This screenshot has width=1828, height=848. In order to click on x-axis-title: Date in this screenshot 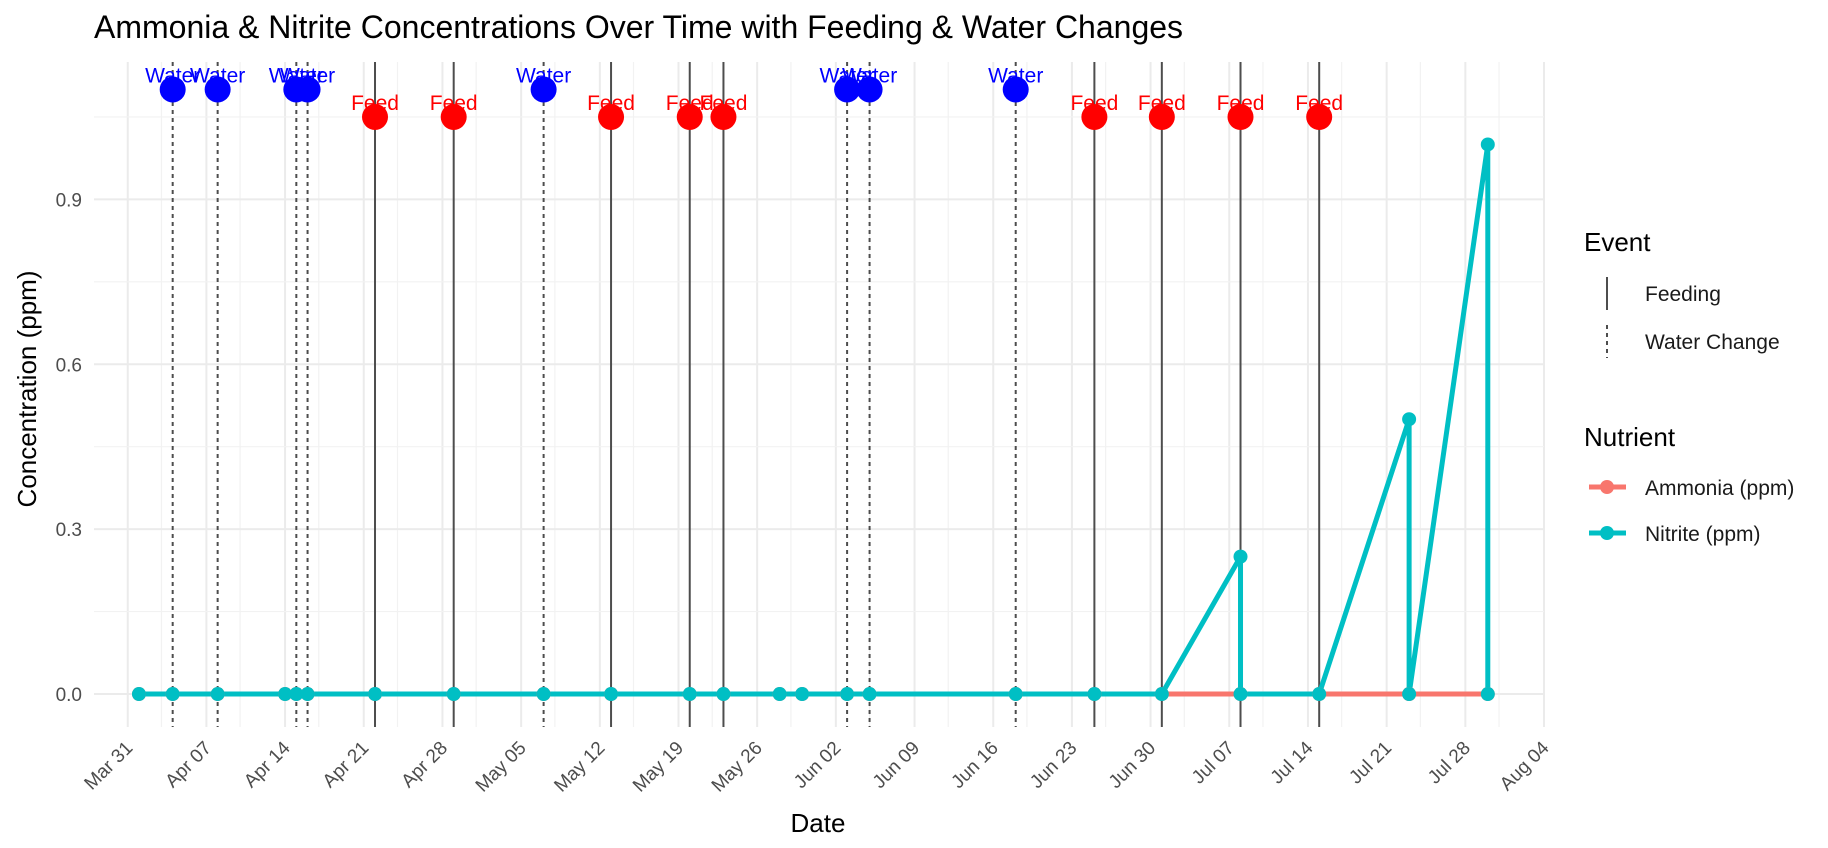, I will do `click(818, 823)`.